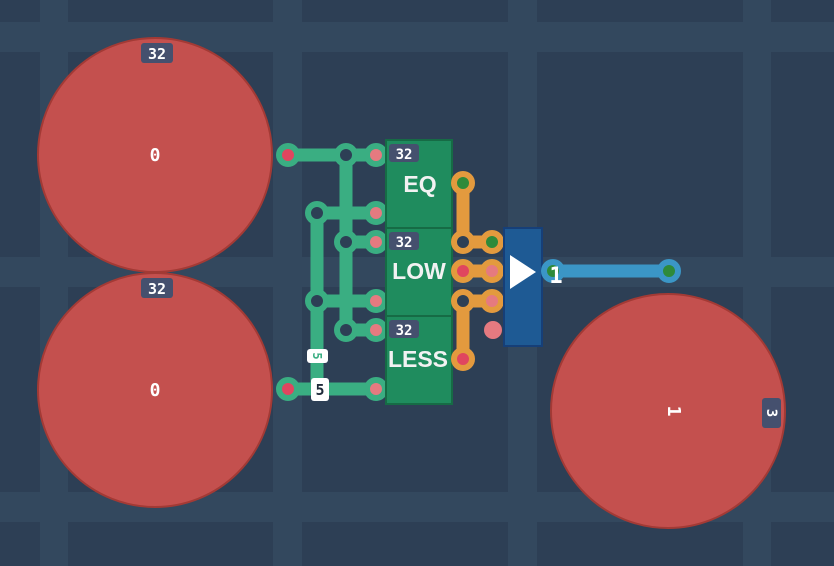 This screenshot has height=566, width=834. I want to click on input-pin-1: 32 0, so click(155, 155).